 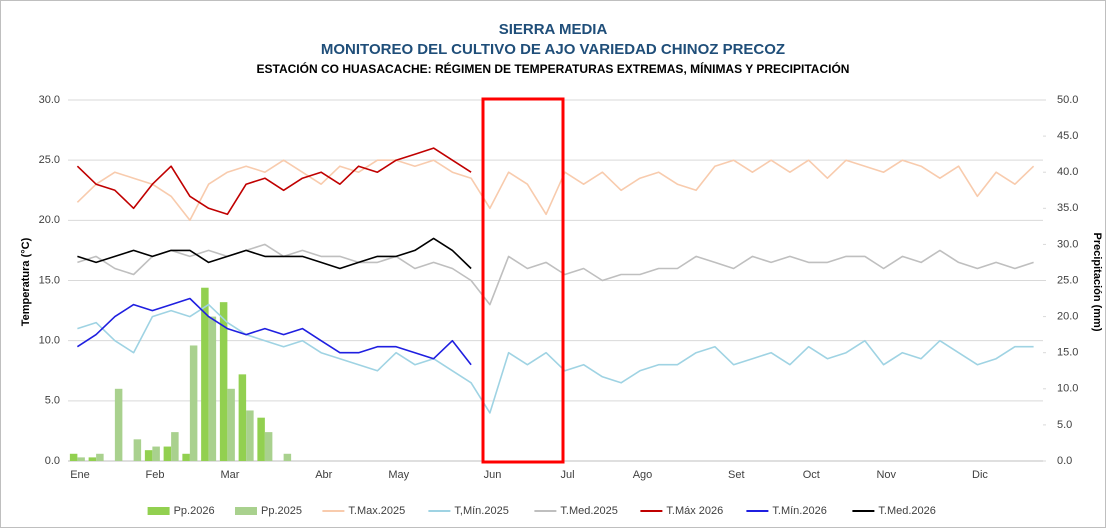 I want to click on x-tick-label: Nov, so click(x=886, y=475).